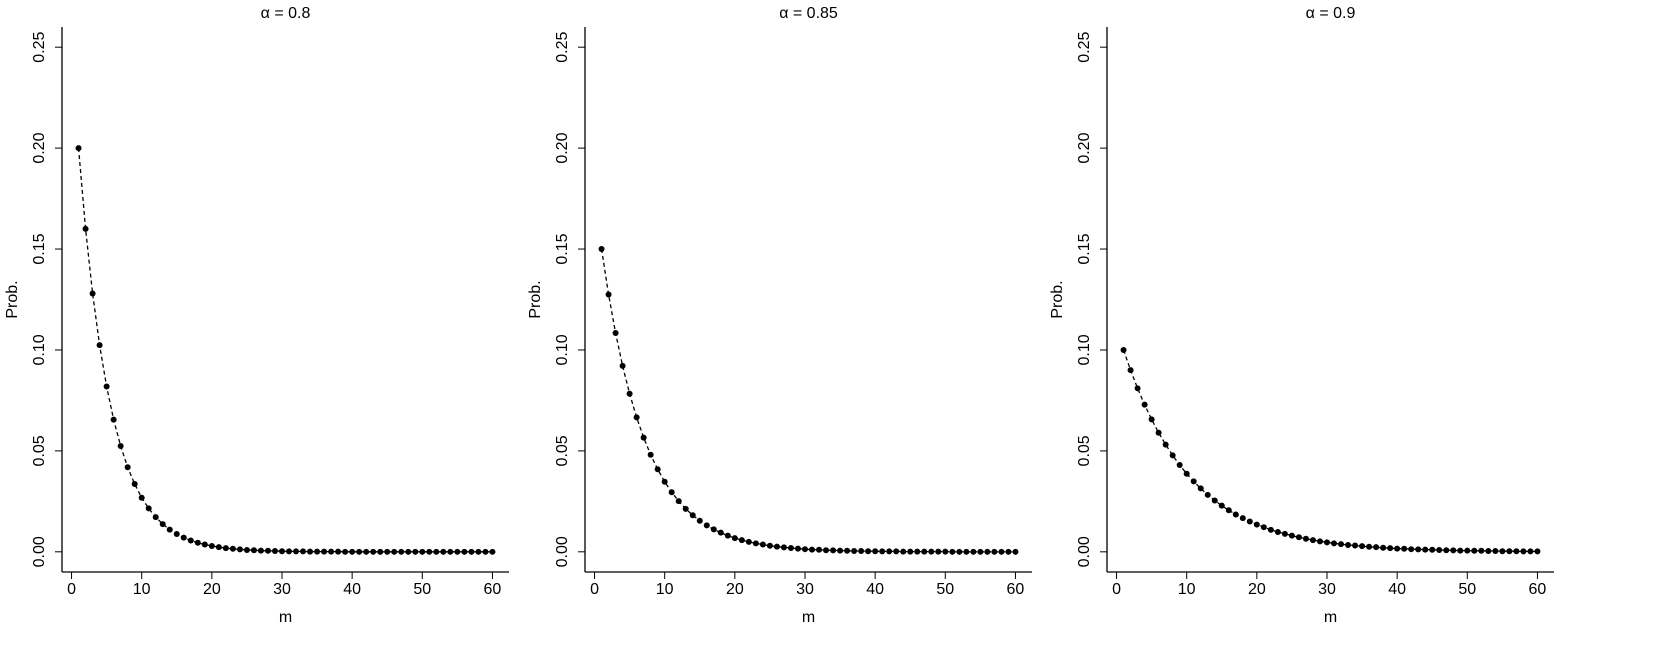  I want to click on y-tick-label: 0.05, so click(39, 450).